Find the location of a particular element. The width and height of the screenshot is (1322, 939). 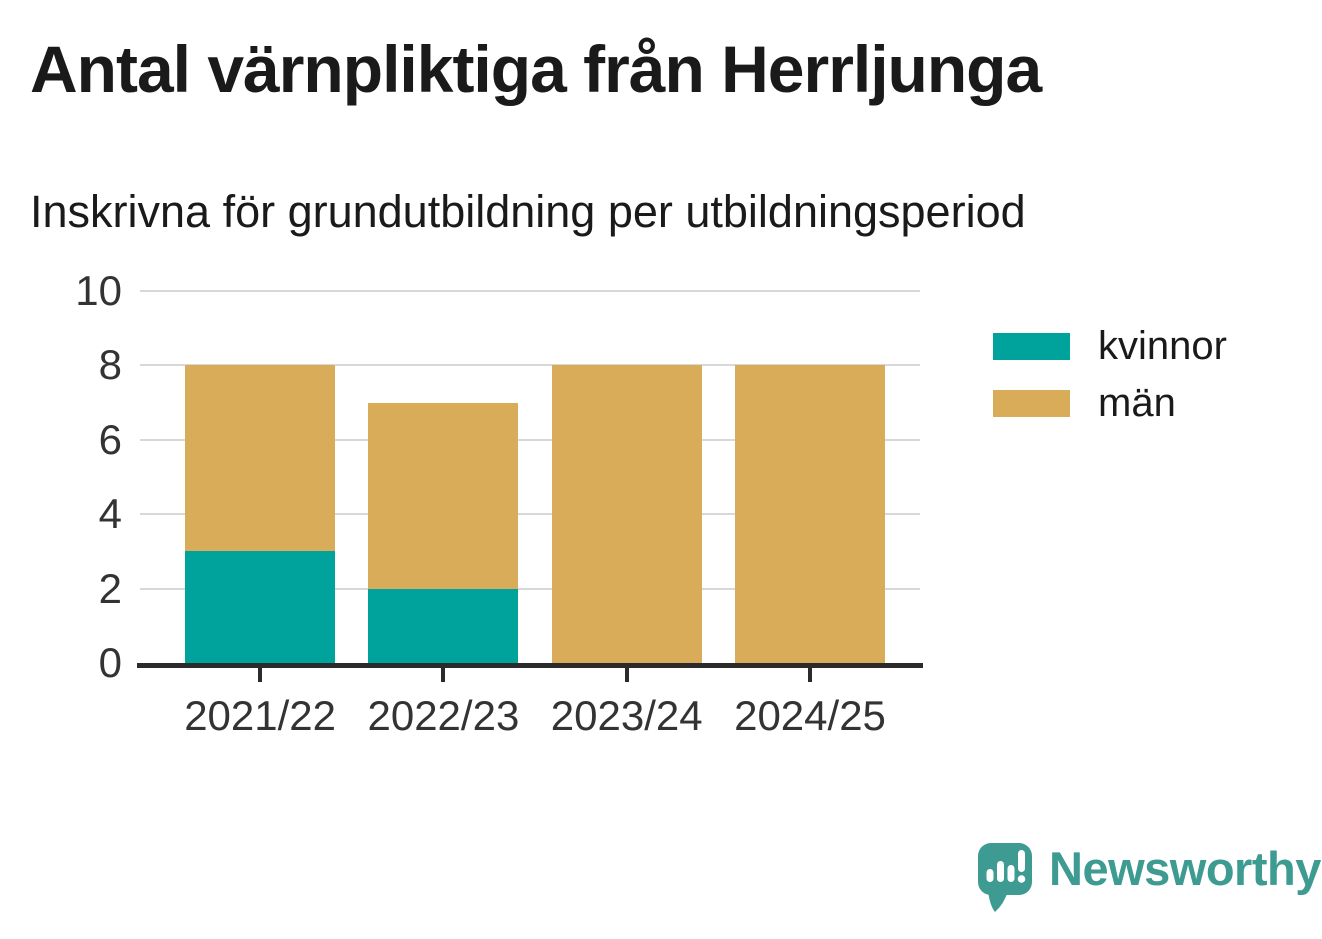

newsworthy-logo-text: Newsworthy is located at coordinates (1185, 868).